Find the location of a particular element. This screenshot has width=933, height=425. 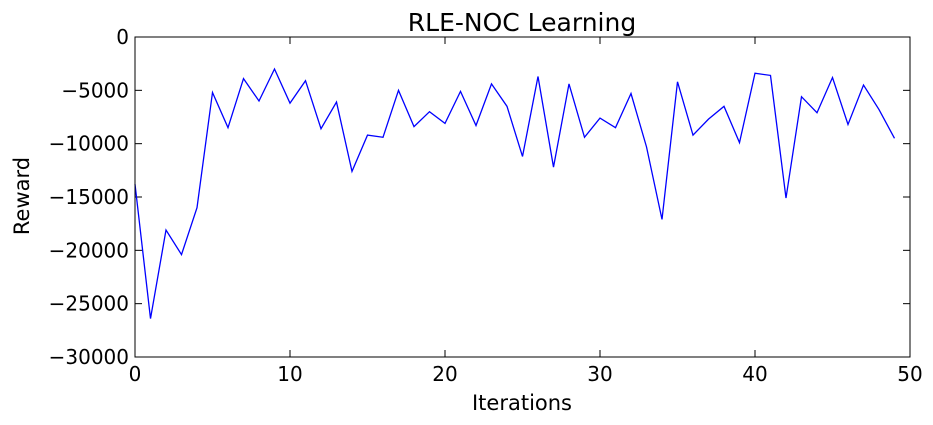

x-axis-label: Iterations is located at coordinates (522, 403).